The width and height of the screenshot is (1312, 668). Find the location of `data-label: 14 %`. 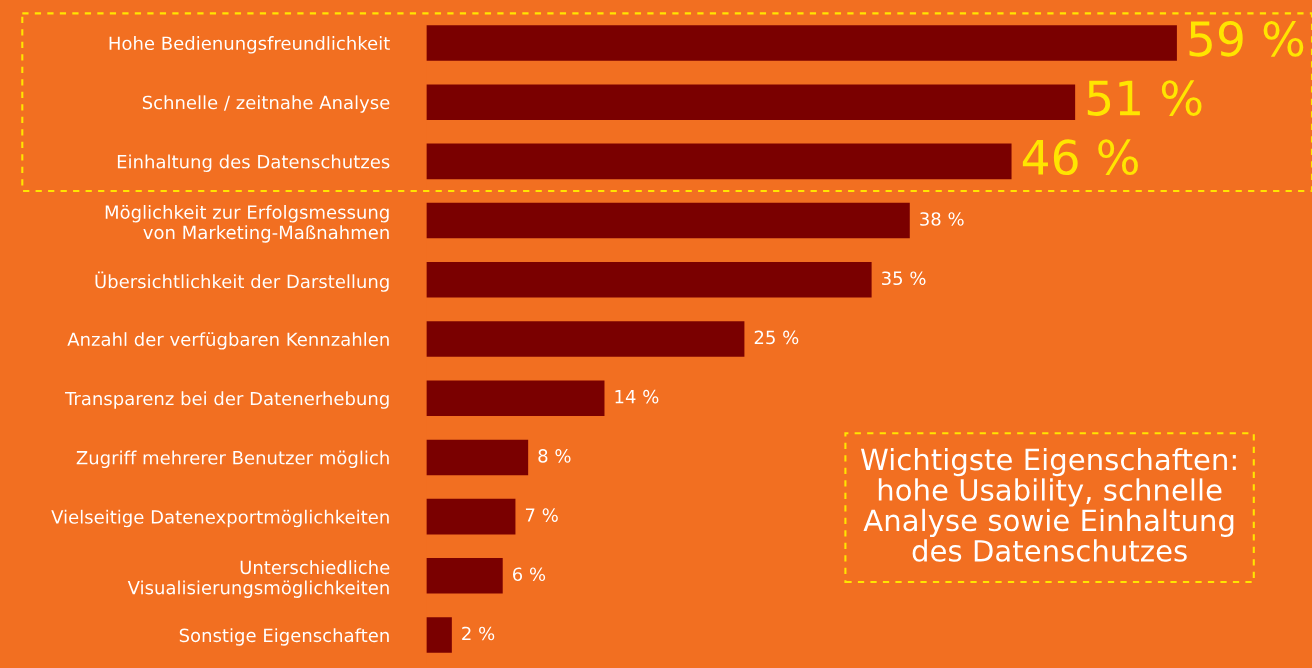

data-label: 14 % is located at coordinates (637, 396).